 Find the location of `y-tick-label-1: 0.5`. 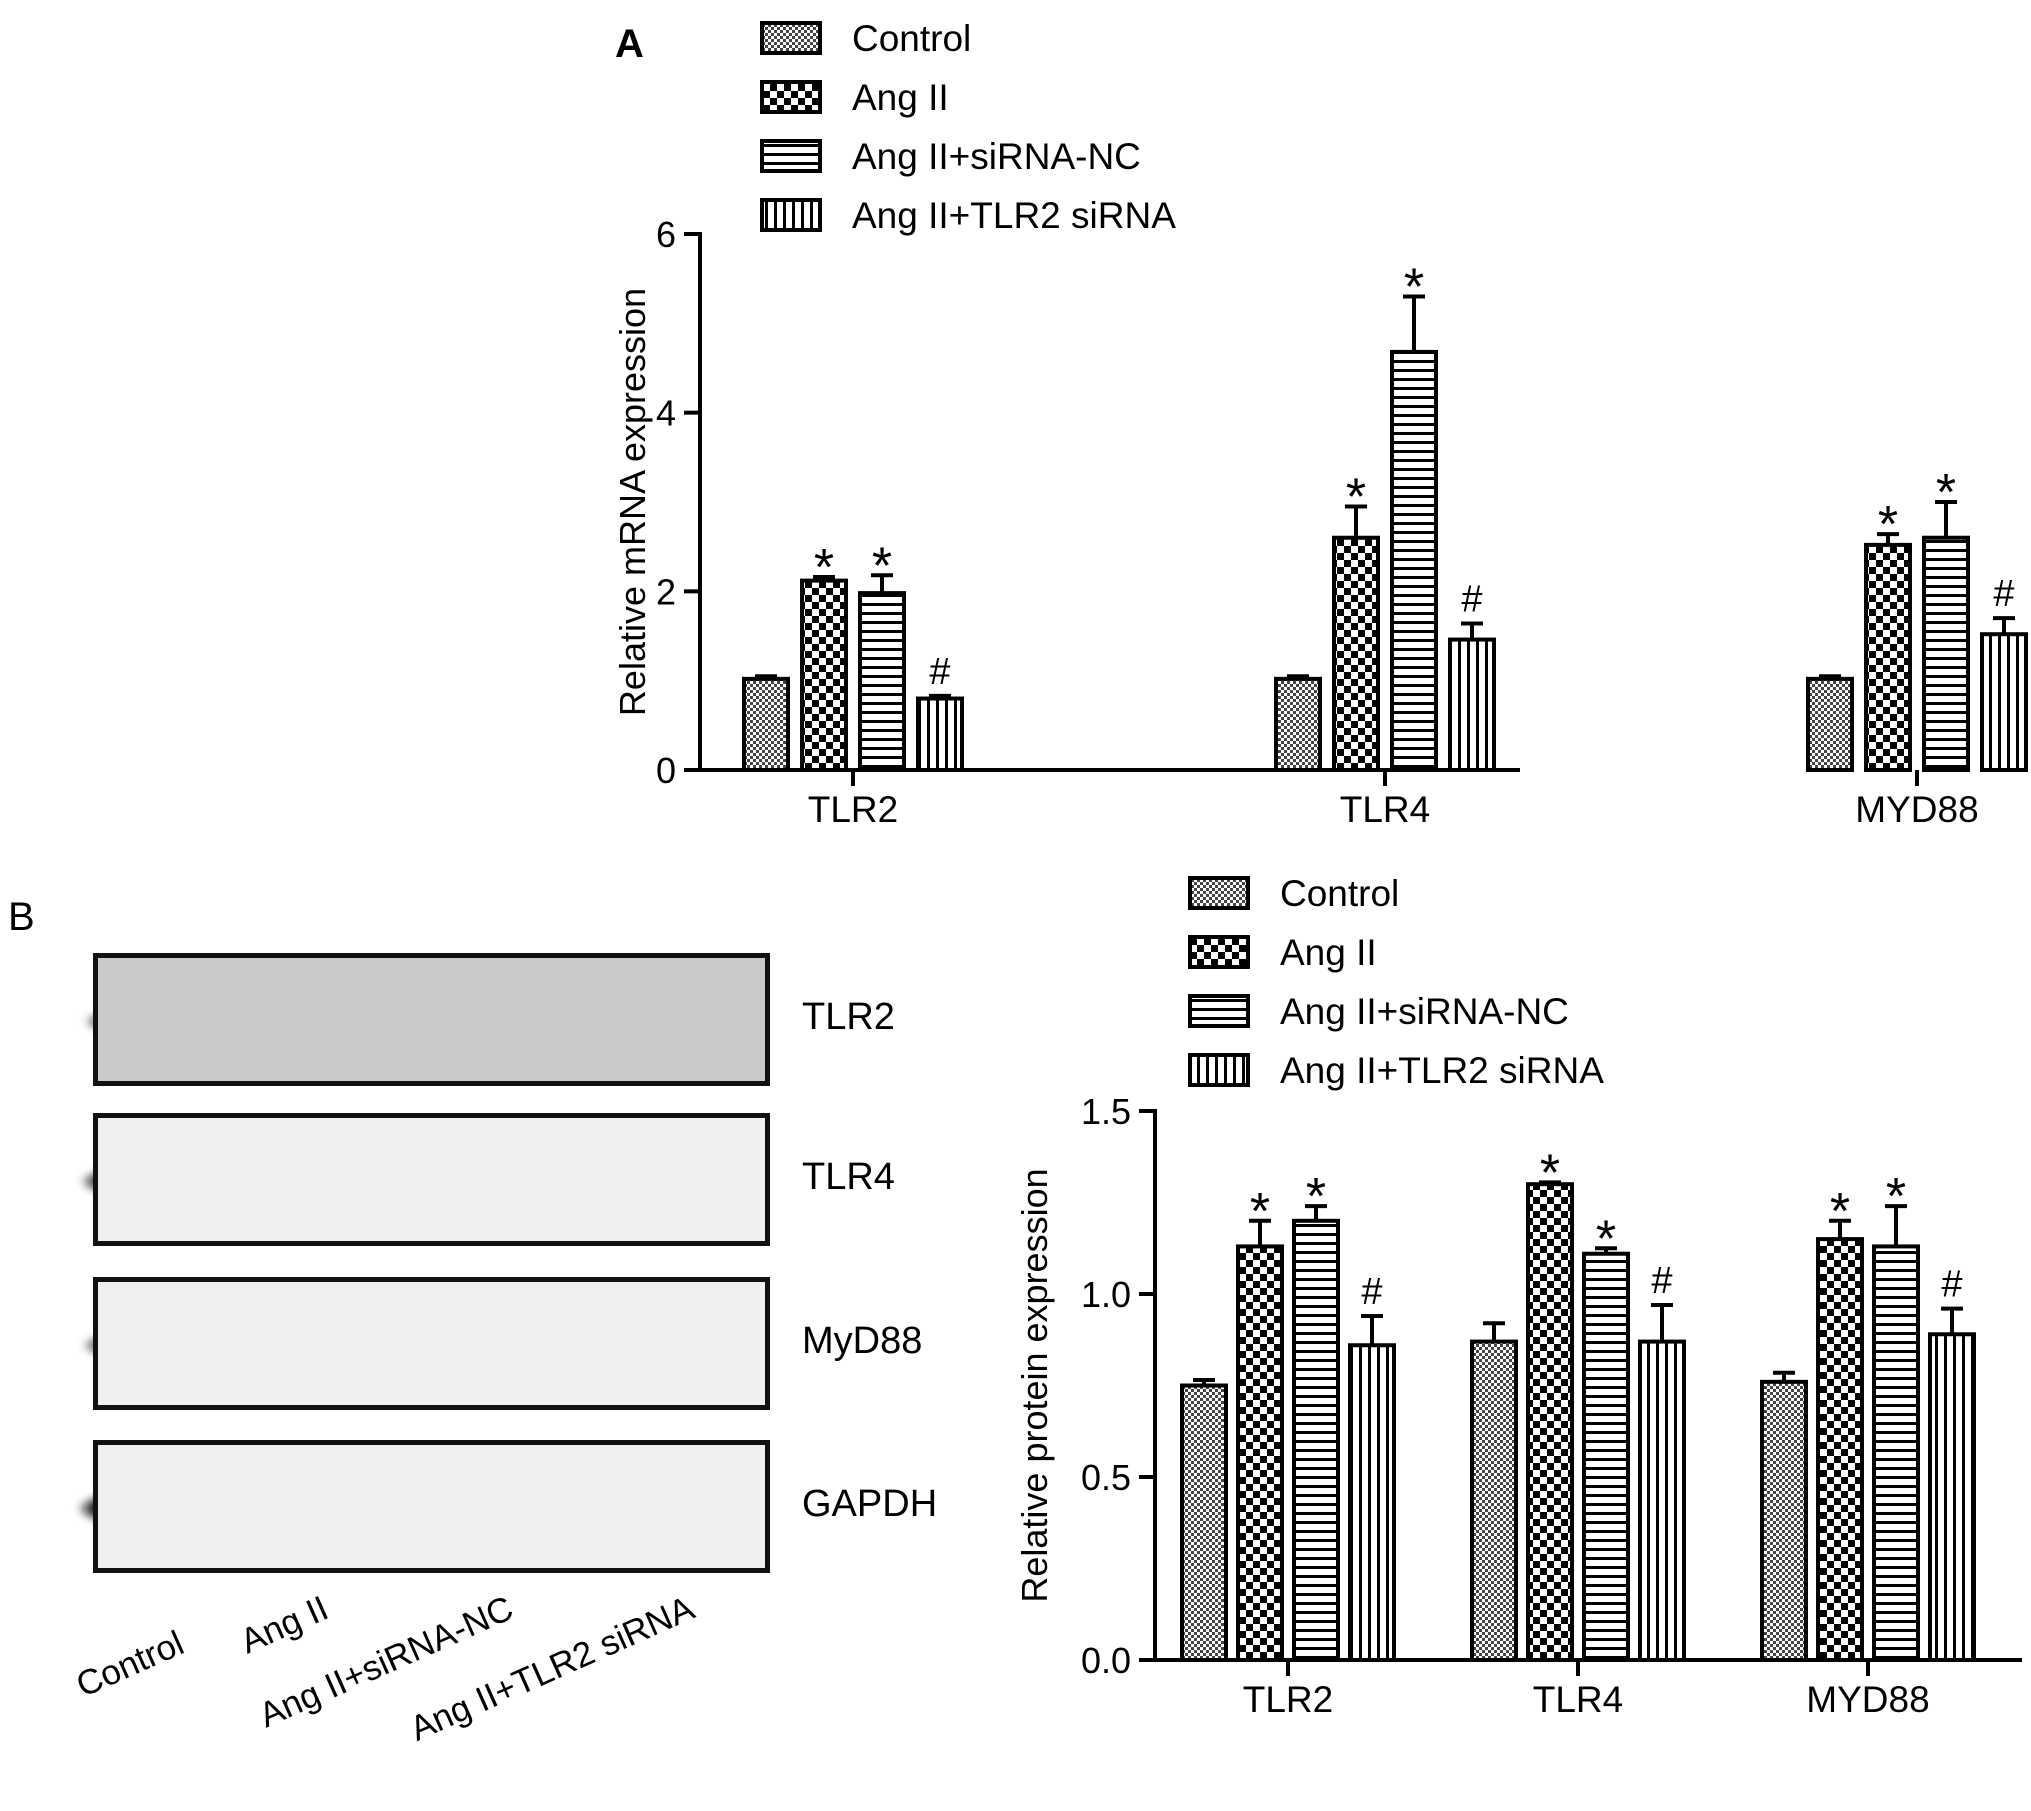

y-tick-label-1: 0.5 is located at coordinates (1106, 1477).